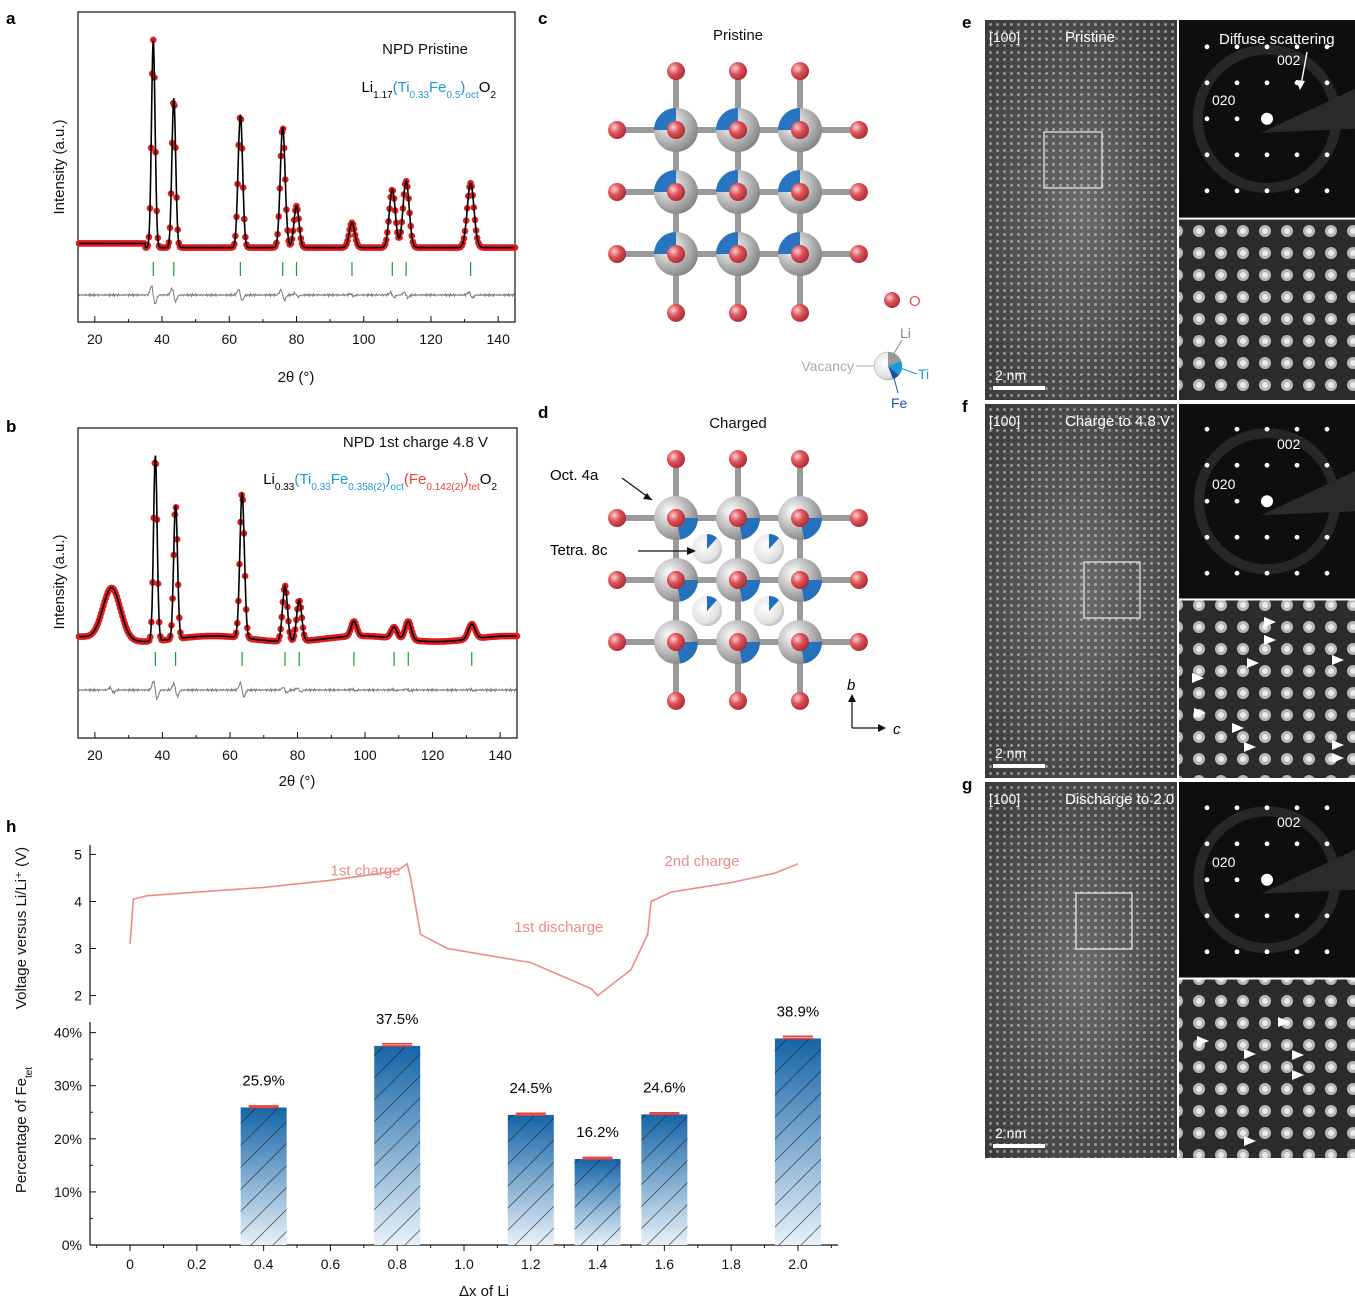 The width and height of the screenshot is (1355, 1307). What do you see at coordinates (1289, 444) in the screenshot?
I see `spot-002-label: 002` at bounding box center [1289, 444].